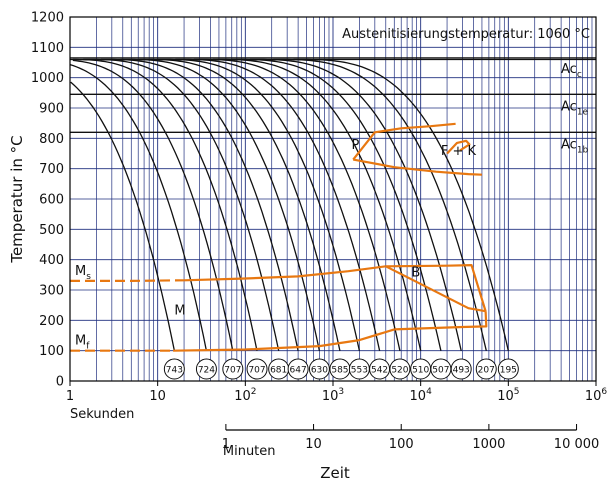 The height and width of the screenshot is (484, 610). I want to click on y-tick-label: 0, so click(60, 382).